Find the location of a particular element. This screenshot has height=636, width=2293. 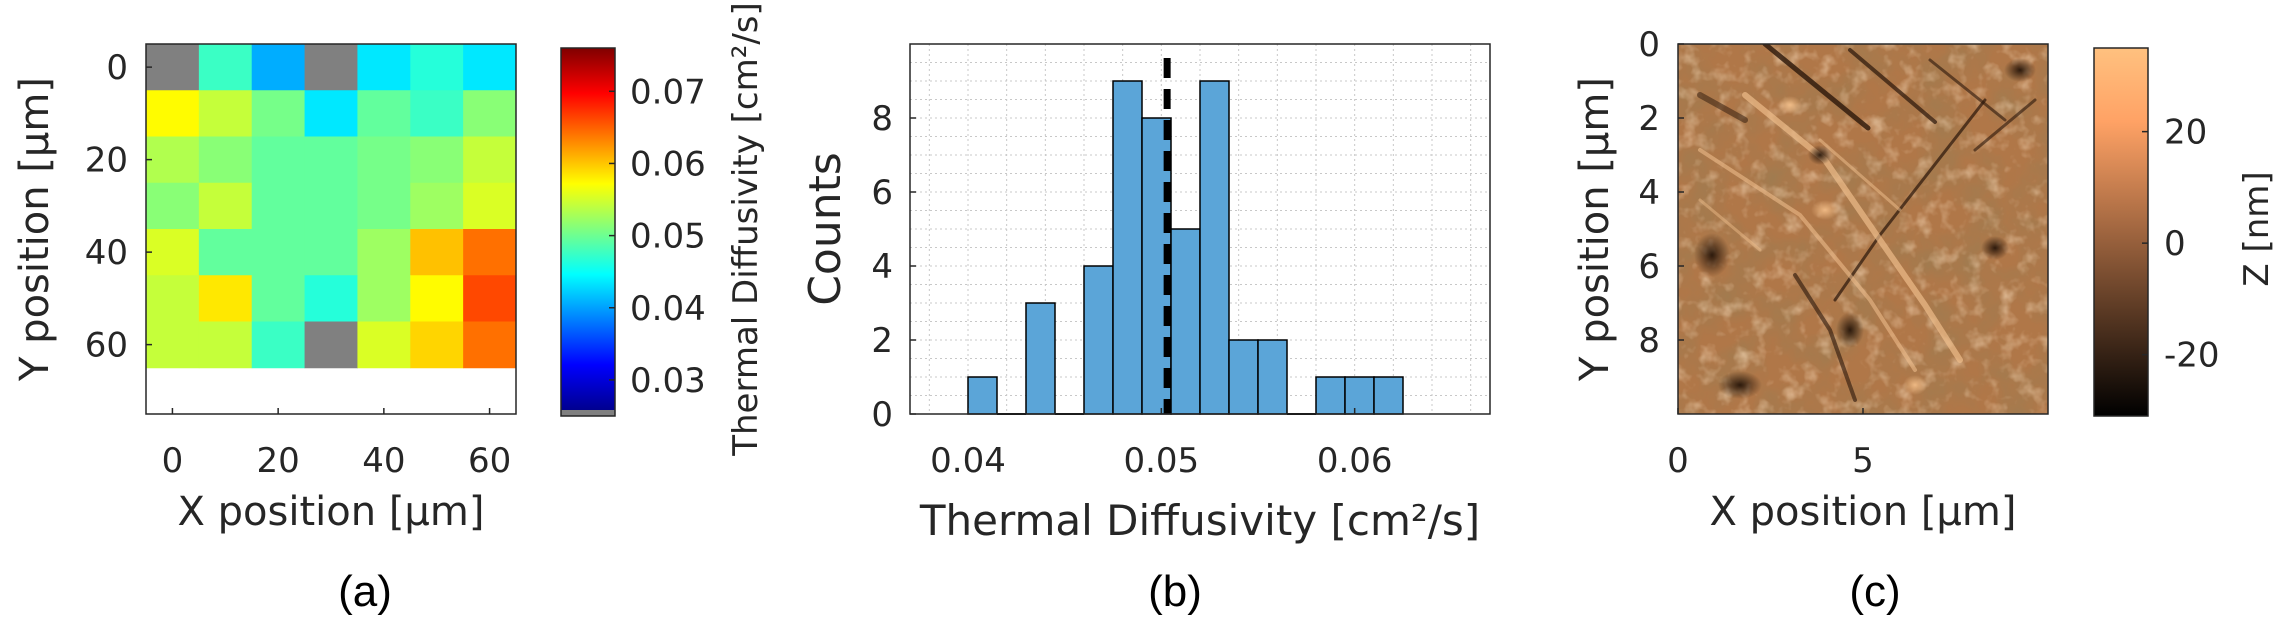

colorbar-tick-label: 0.03 is located at coordinates (668, 381).